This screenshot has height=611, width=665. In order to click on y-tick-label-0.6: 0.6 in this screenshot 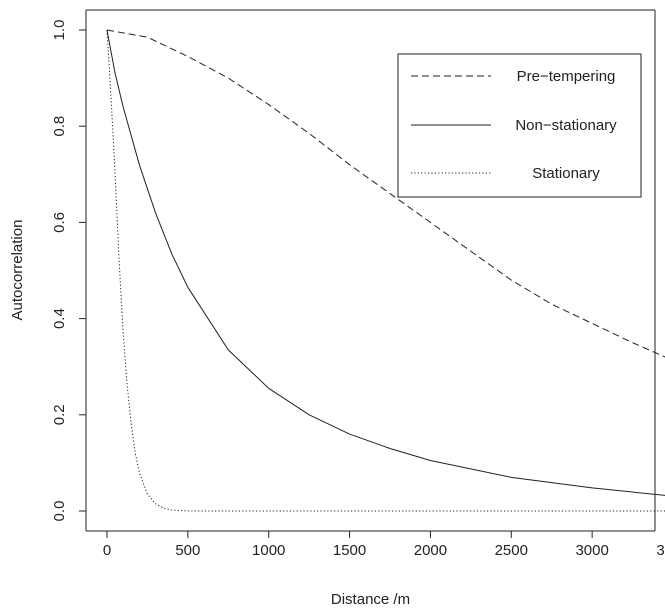, I will do `click(59, 222)`.